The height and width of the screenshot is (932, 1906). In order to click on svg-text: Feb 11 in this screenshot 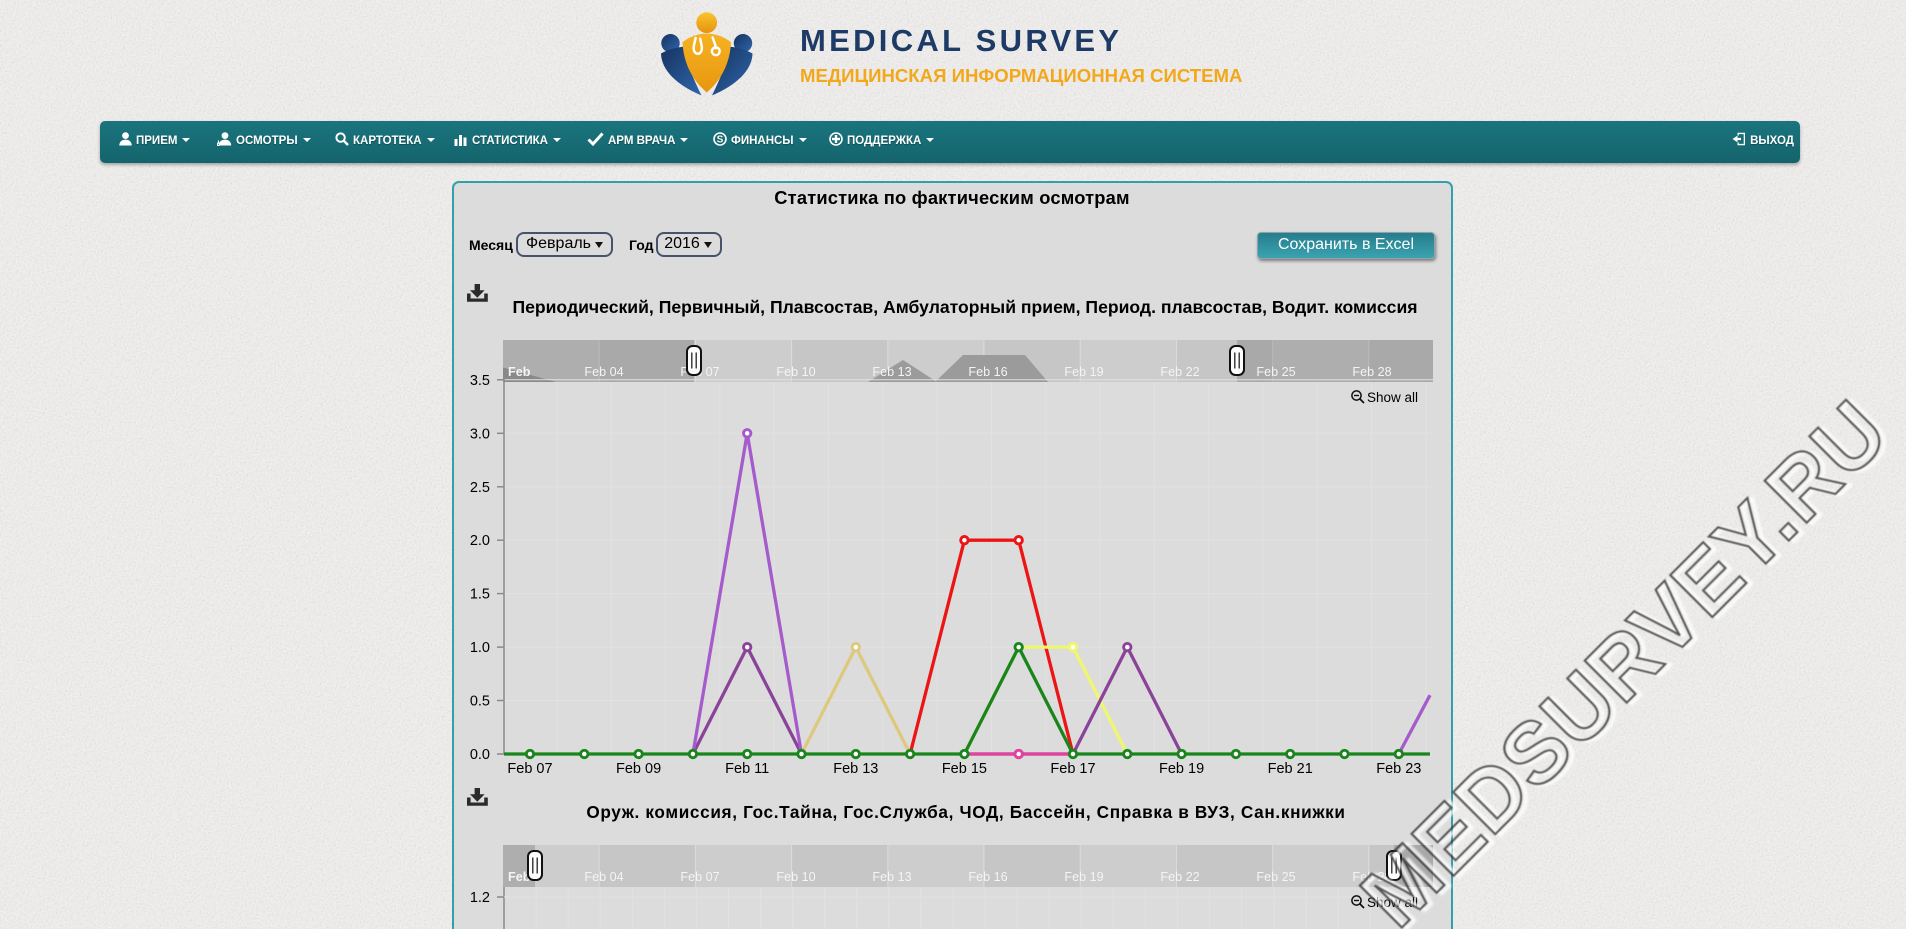, I will do `click(747, 769)`.